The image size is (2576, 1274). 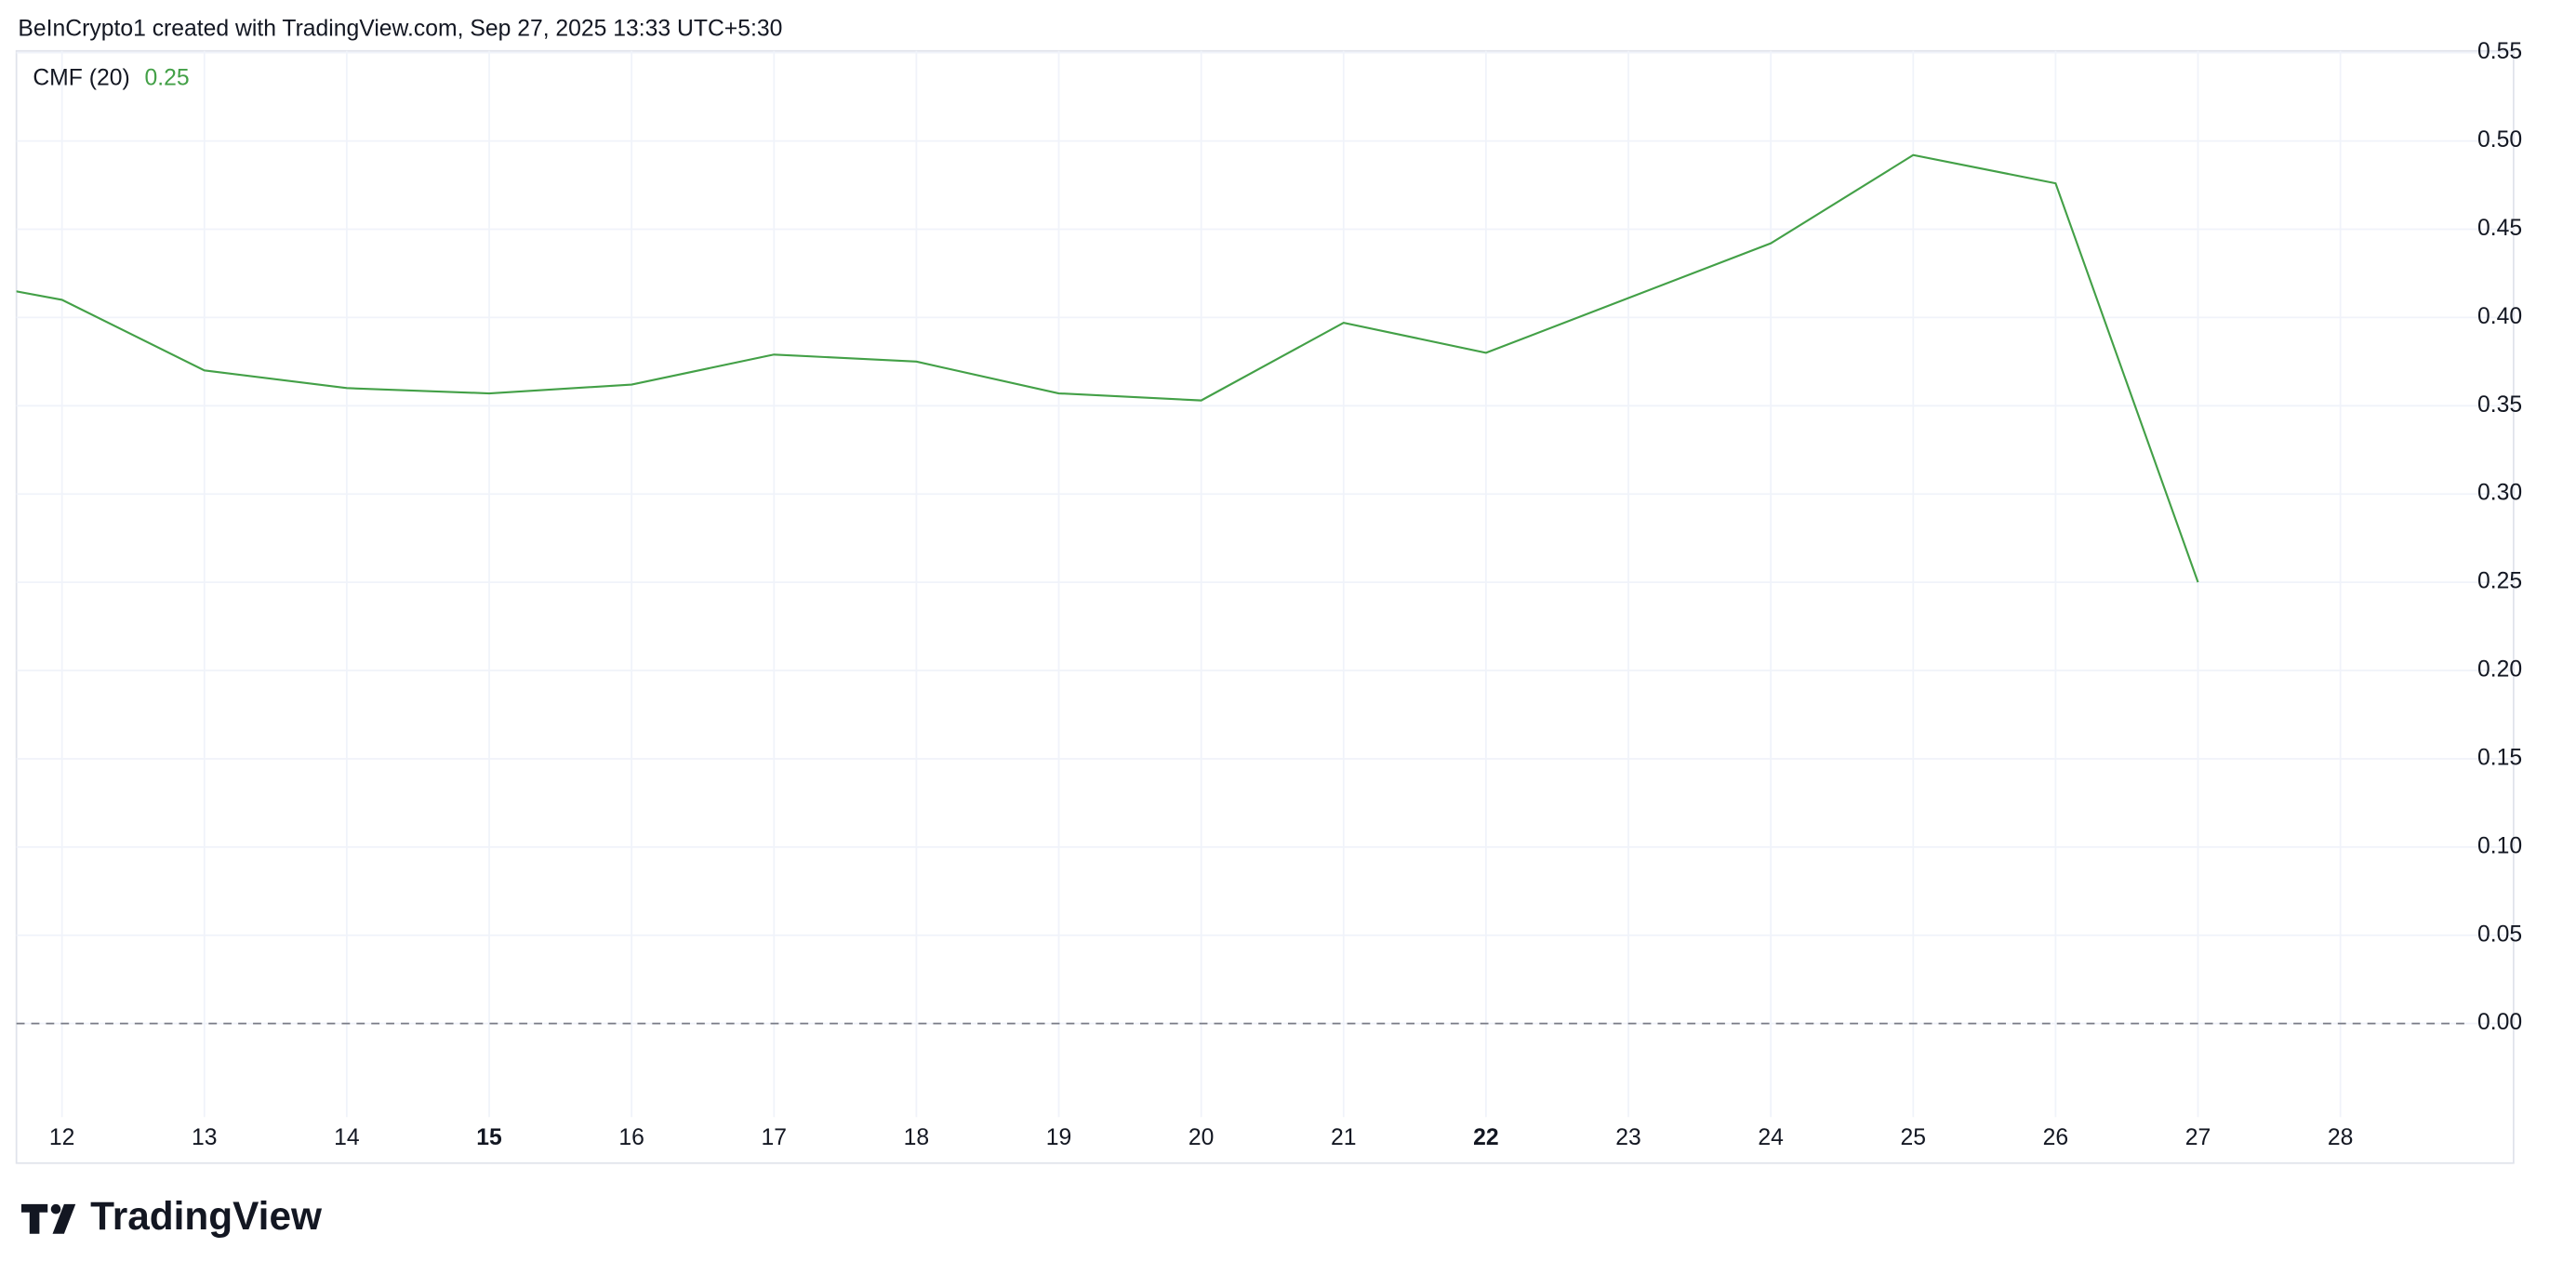 I want to click on y-tick-label: 0.40, so click(x=2499, y=316).